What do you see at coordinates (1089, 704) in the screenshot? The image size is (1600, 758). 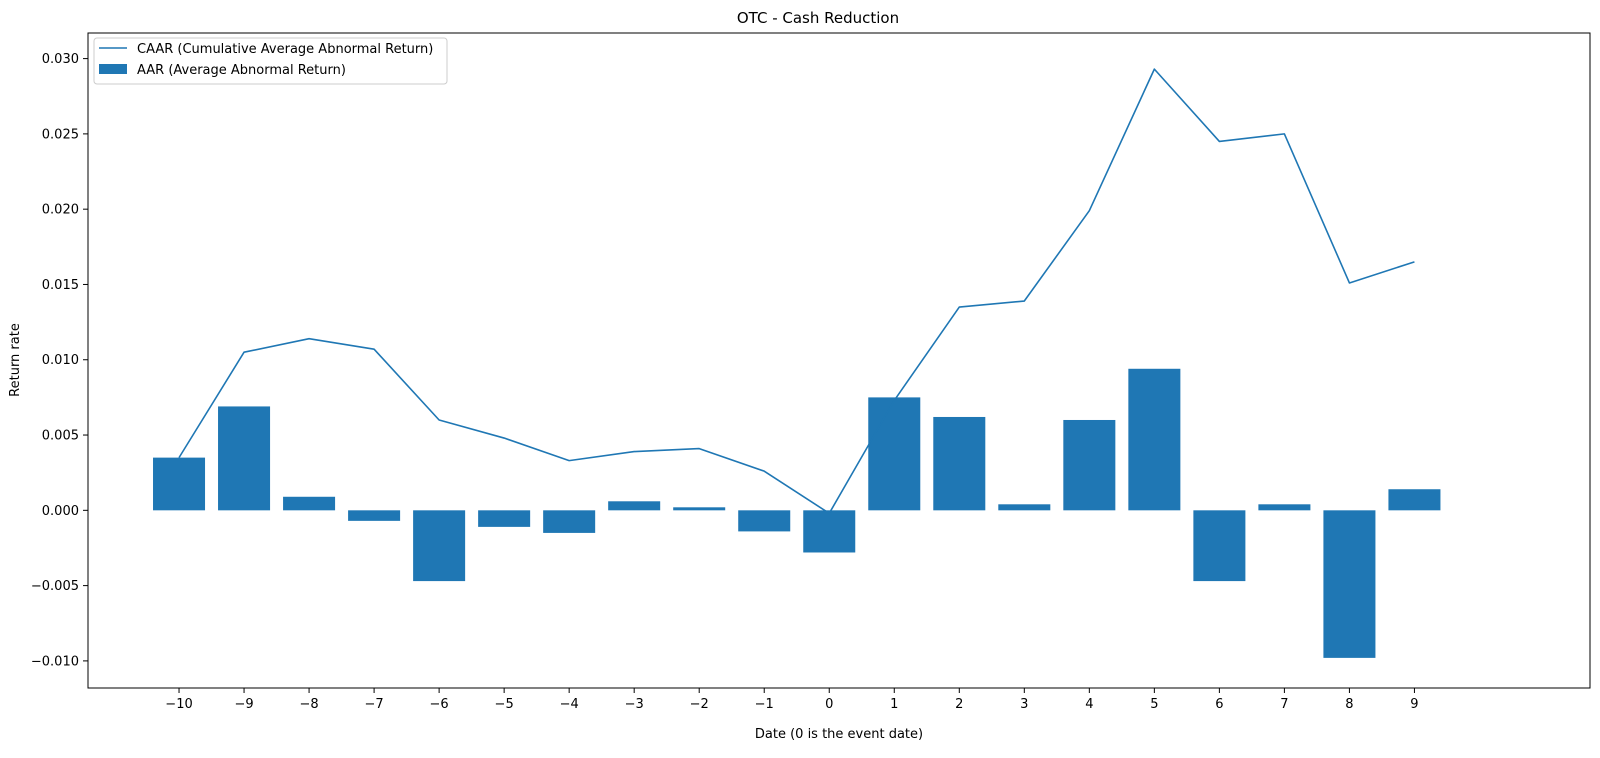 I see `x-tick-label: 4` at bounding box center [1089, 704].